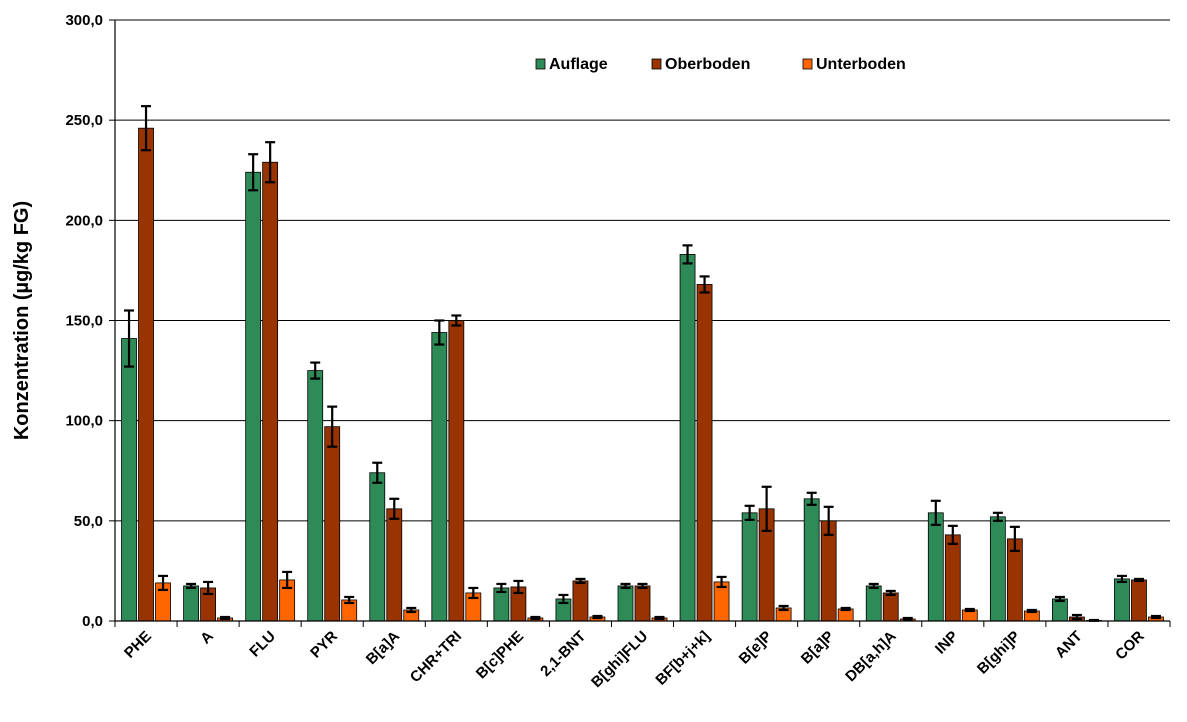 The width and height of the screenshot is (1187, 722). I want to click on y-axis-title: Konzentration (µg/kg FG), so click(22, 320).